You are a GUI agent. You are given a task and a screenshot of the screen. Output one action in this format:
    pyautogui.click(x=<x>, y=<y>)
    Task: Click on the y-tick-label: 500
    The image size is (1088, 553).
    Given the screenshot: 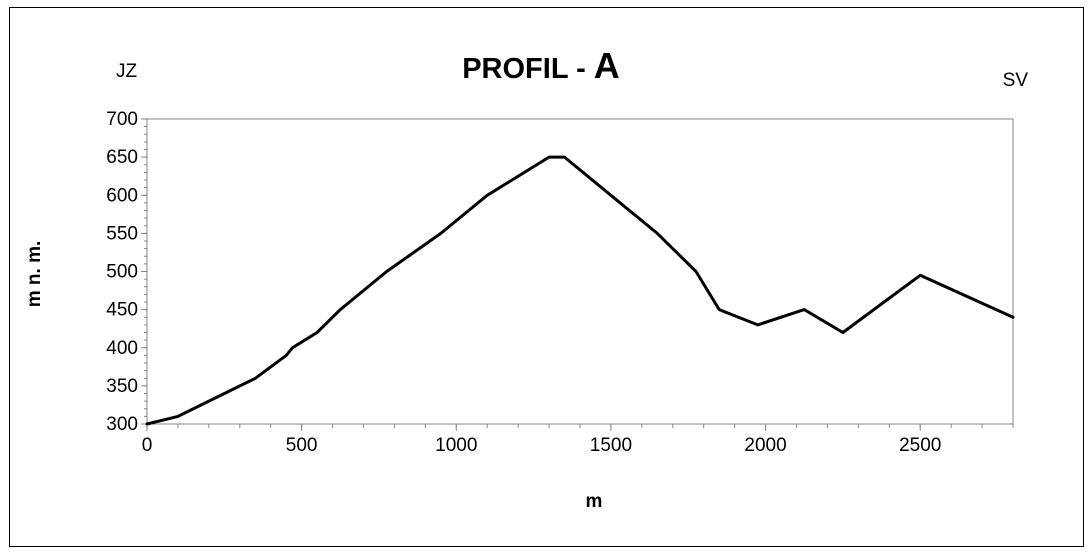 What is the action you would take?
    pyautogui.click(x=122, y=272)
    